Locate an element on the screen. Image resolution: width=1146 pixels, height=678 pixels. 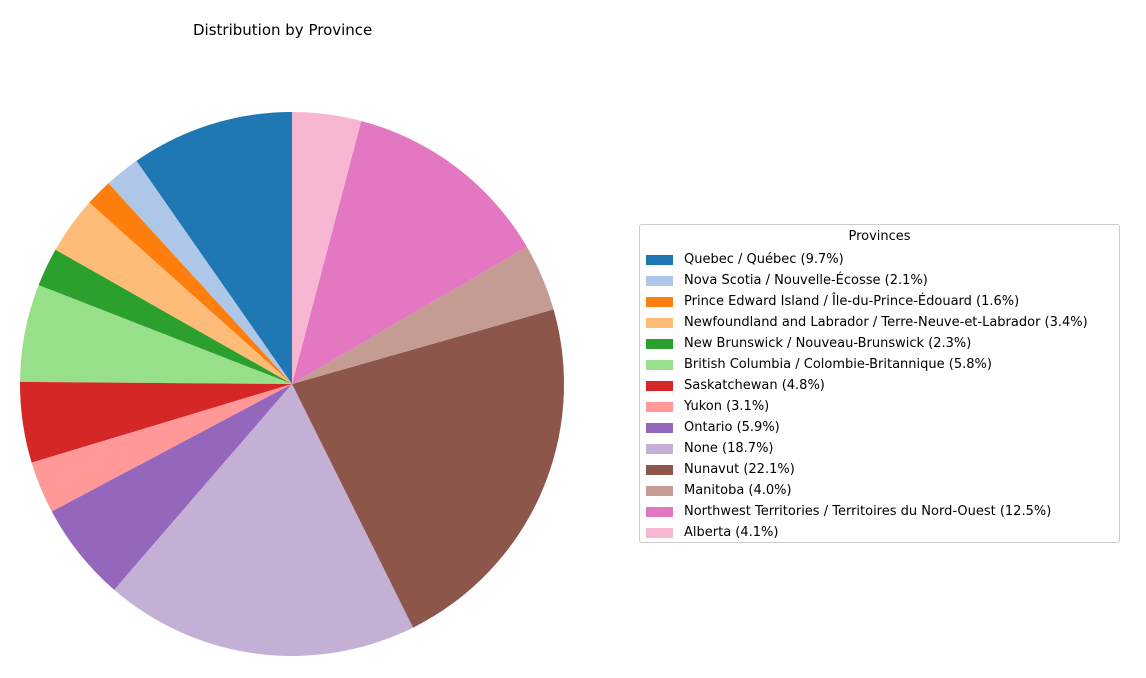
chart-title: Distribution by Province is located at coordinates (283, 30).